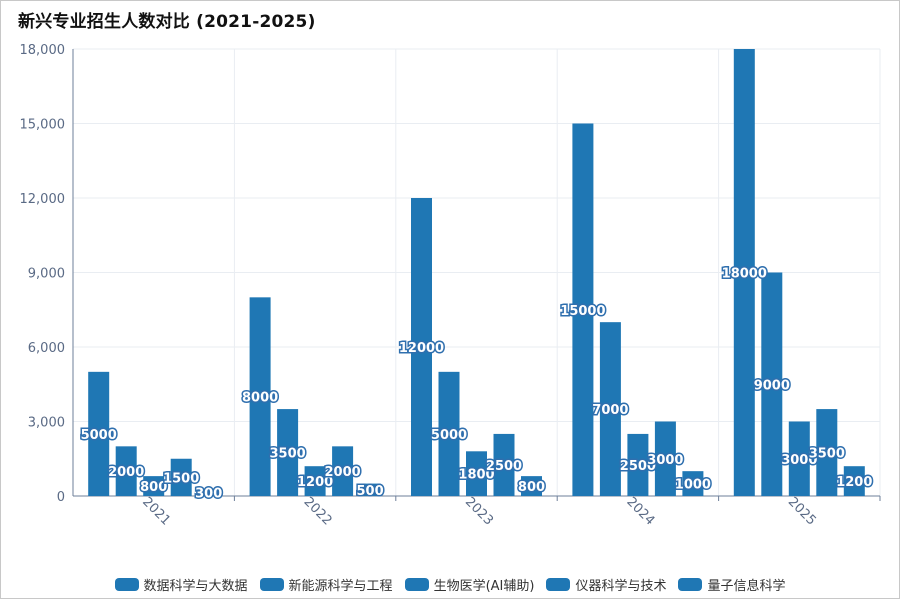  I want to click on legend-item: 仪器科学与技术, so click(606, 584).